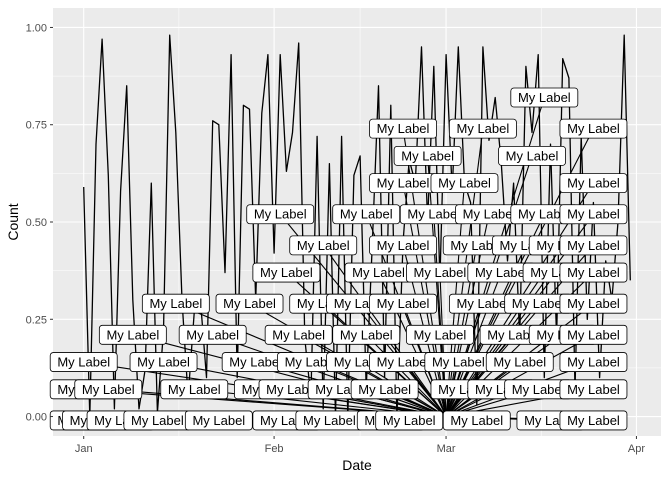  What do you see at coordinates (36, 126) in the screenshot?
I see `y-tick-label: 0.75` at bounding box center [36, 126].